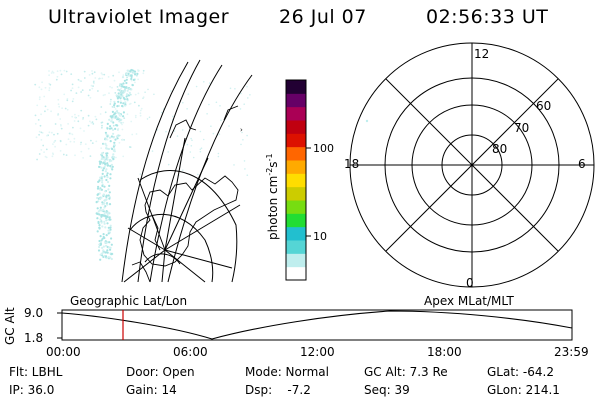  What do you see at coordinates (190, 352) in the screenshot?
I see `xtick-1: 06:00` at bounding box center [190, 352].